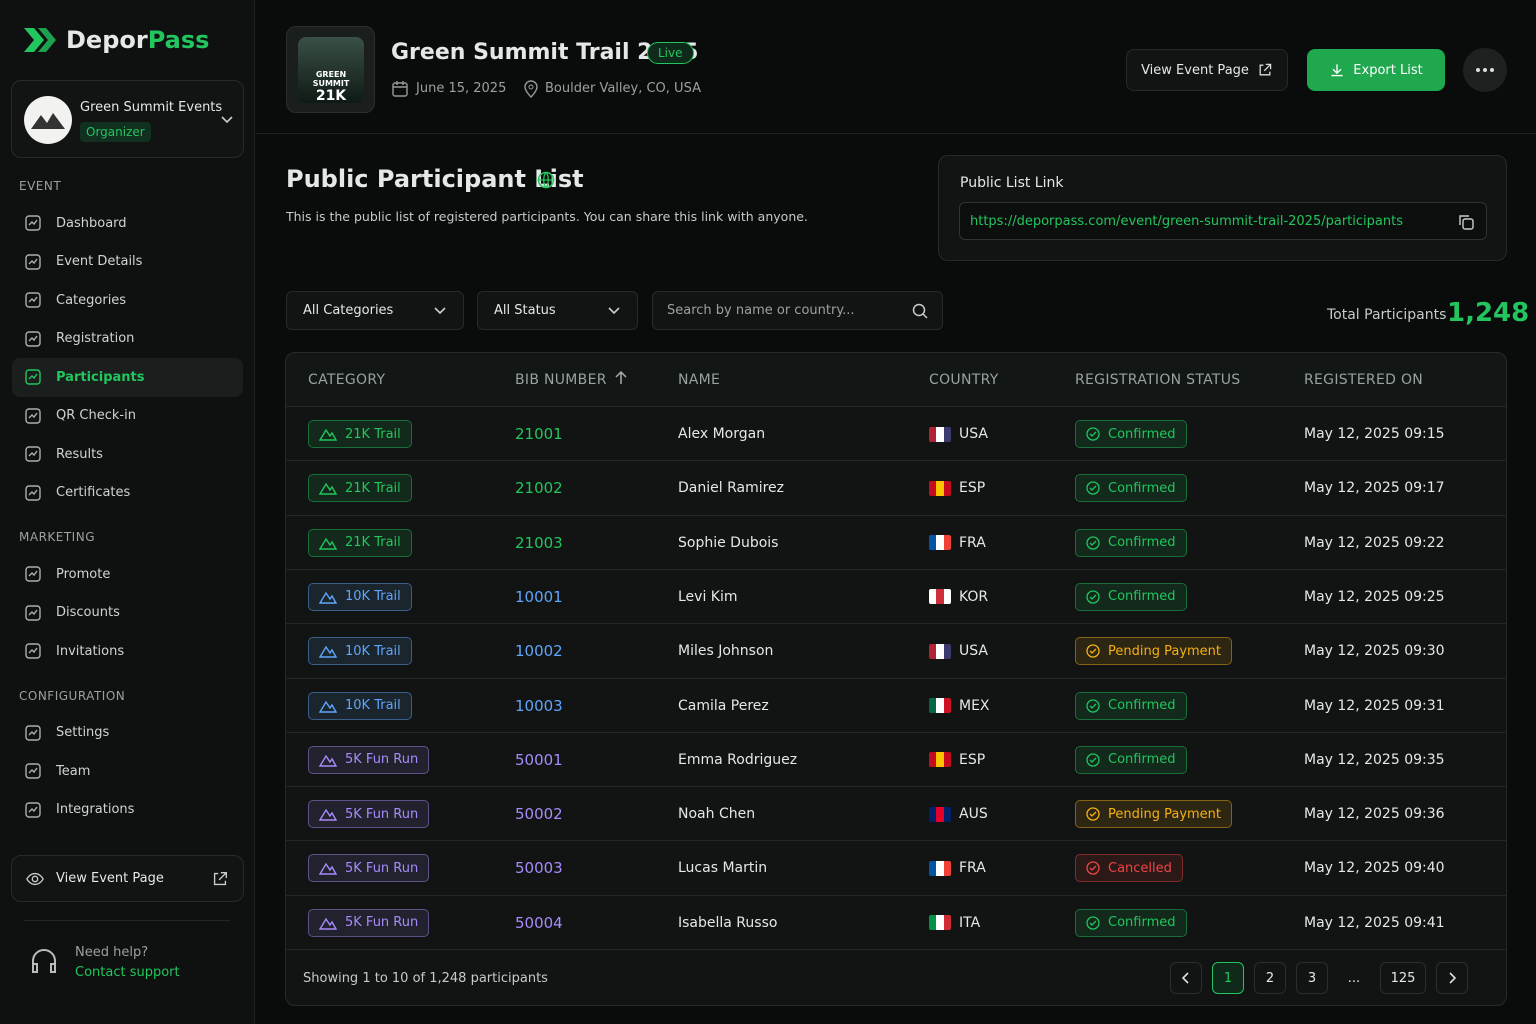 The width and height of the screenshot is (1536, 1024). Describe the element at coordinates (127, 493) in the screenshot. I see `nav-item: Certificates` at that location.